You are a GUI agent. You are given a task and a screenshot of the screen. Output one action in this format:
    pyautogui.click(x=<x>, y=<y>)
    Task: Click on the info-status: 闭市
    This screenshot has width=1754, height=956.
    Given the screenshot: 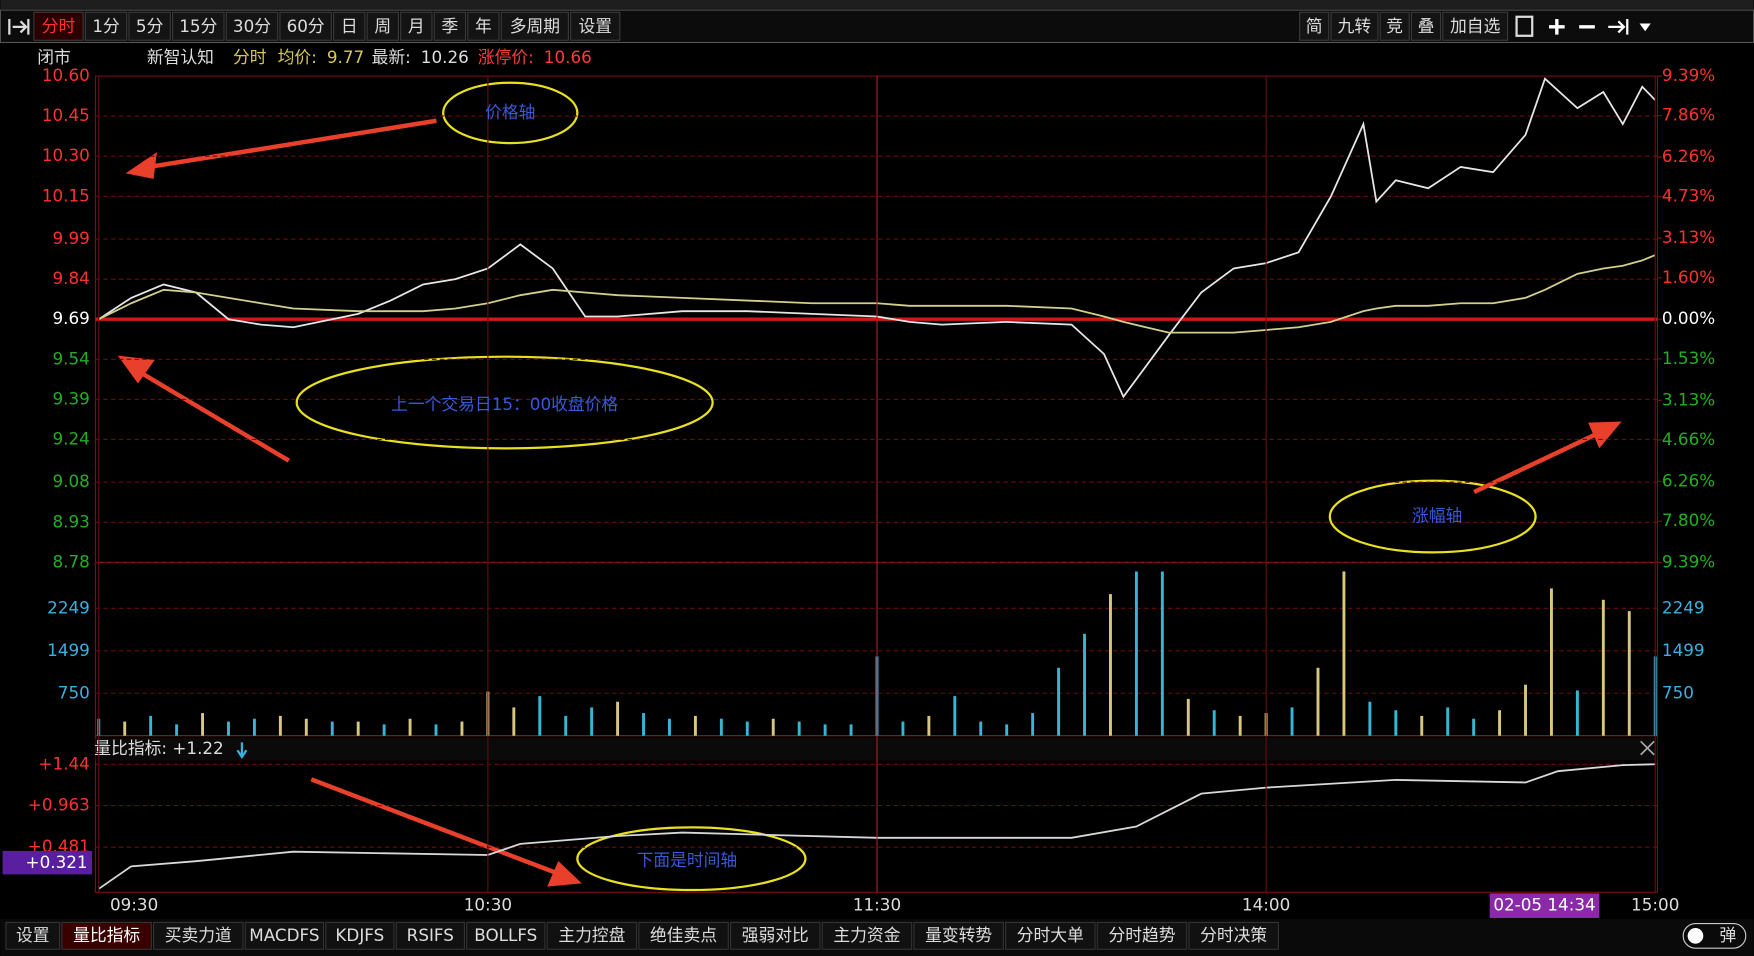 What is the action you would take?
    pyautogui.click(x=54, y=57)
    